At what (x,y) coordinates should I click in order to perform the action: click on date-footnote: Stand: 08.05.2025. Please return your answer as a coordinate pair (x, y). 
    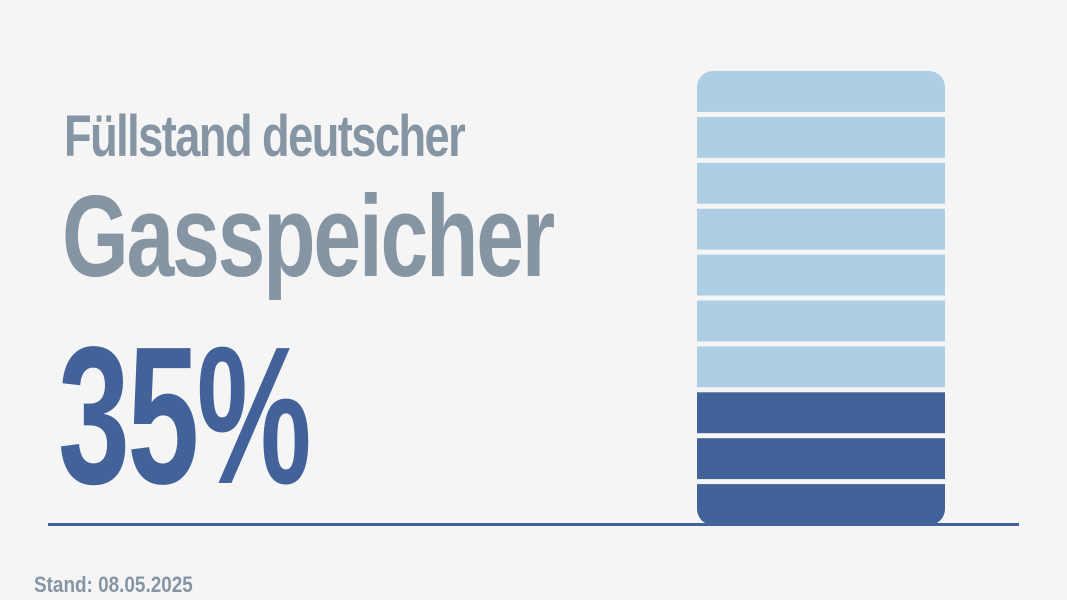
    Looking at the image, I should click on (113, 584).